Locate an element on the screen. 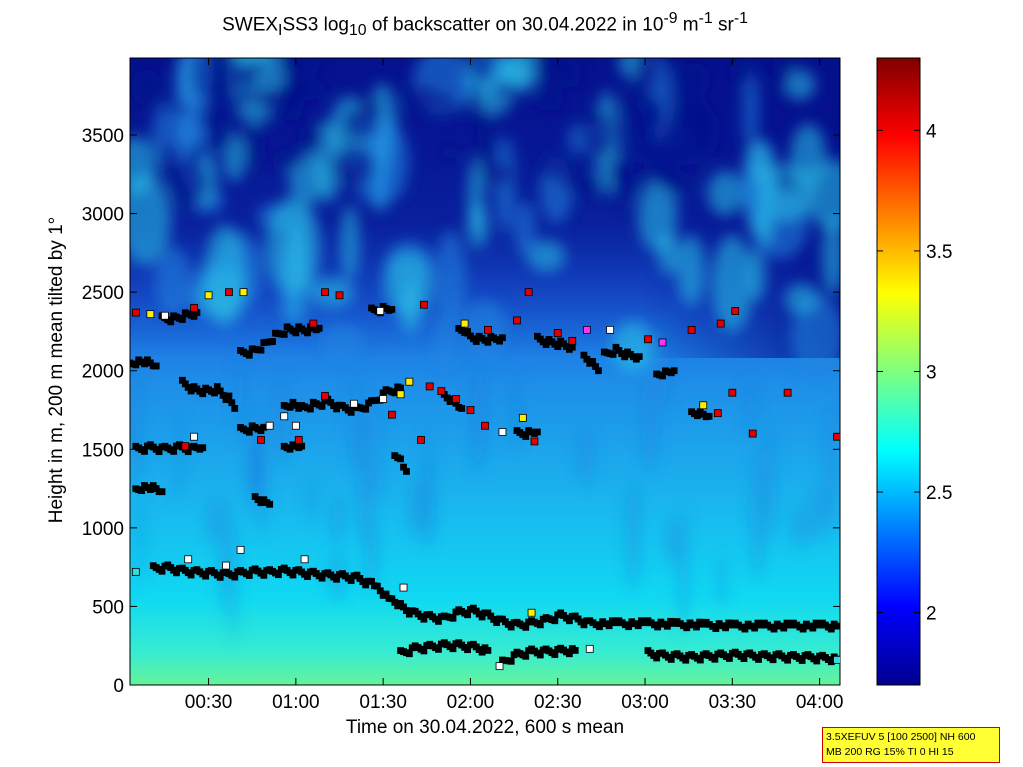 This screenshot has height=767, width=1023. x-tick-label: 01:00 is located at coordinates (296, 702).